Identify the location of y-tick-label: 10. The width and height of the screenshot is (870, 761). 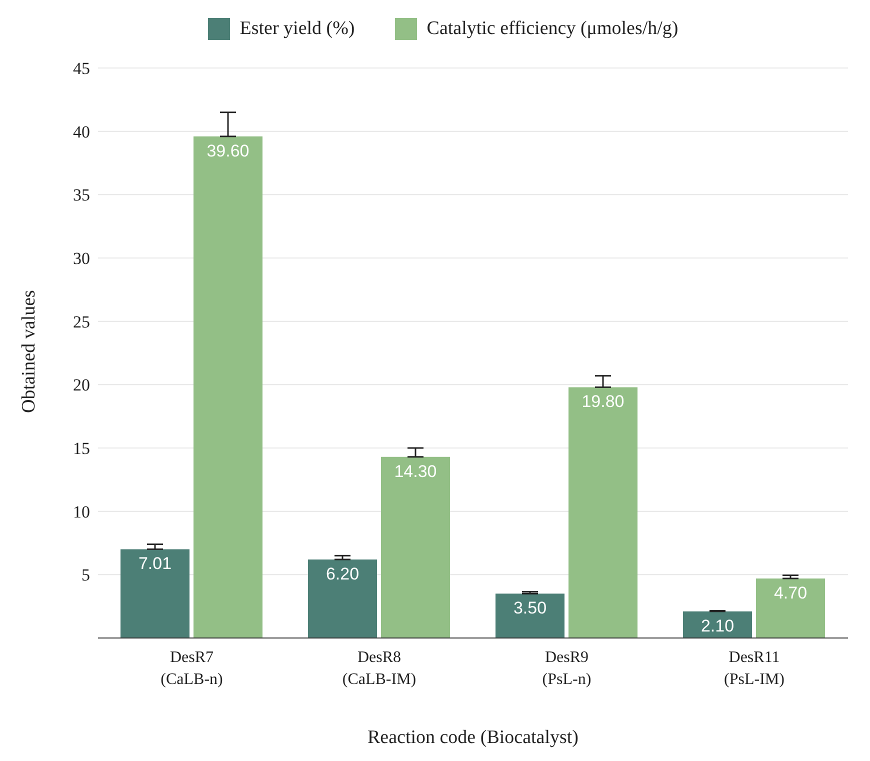
(81, 512).